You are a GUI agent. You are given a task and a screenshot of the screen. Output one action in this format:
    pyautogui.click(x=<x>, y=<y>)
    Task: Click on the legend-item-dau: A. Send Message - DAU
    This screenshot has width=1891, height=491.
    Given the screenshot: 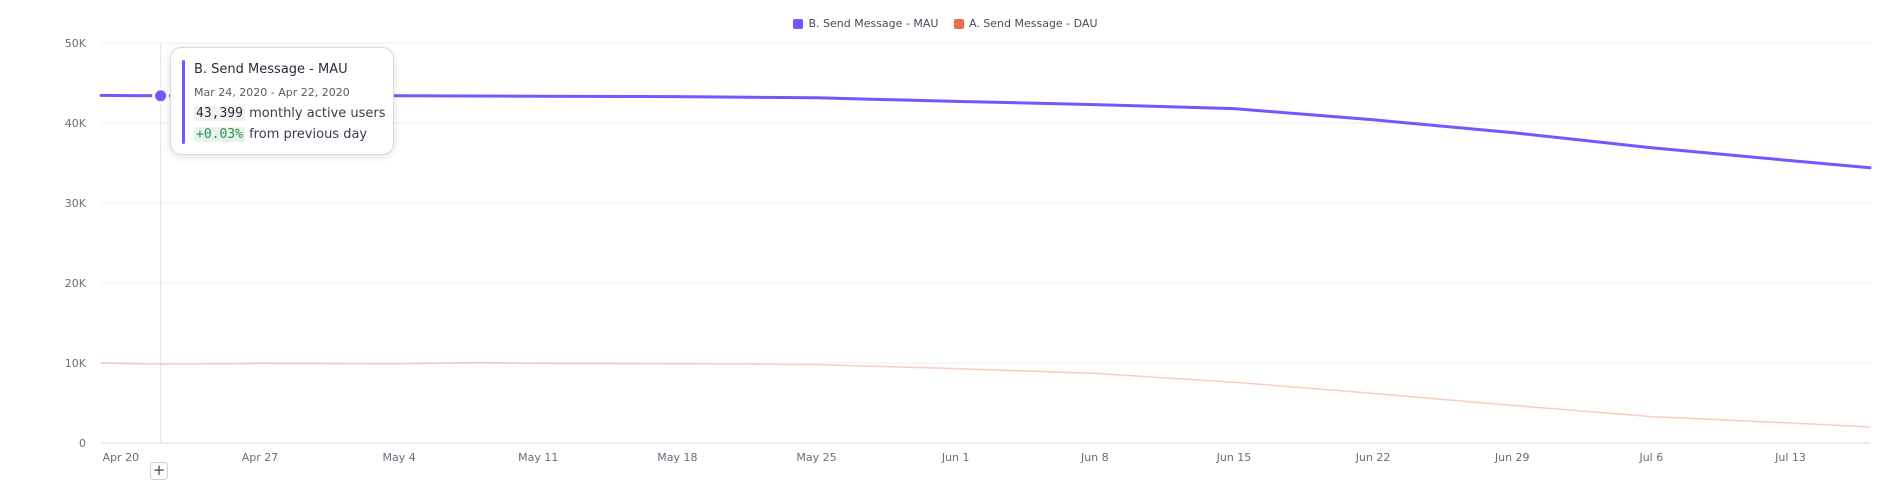 What is the action you would take?
    pyautogui.click(x=1025, y=23)
    